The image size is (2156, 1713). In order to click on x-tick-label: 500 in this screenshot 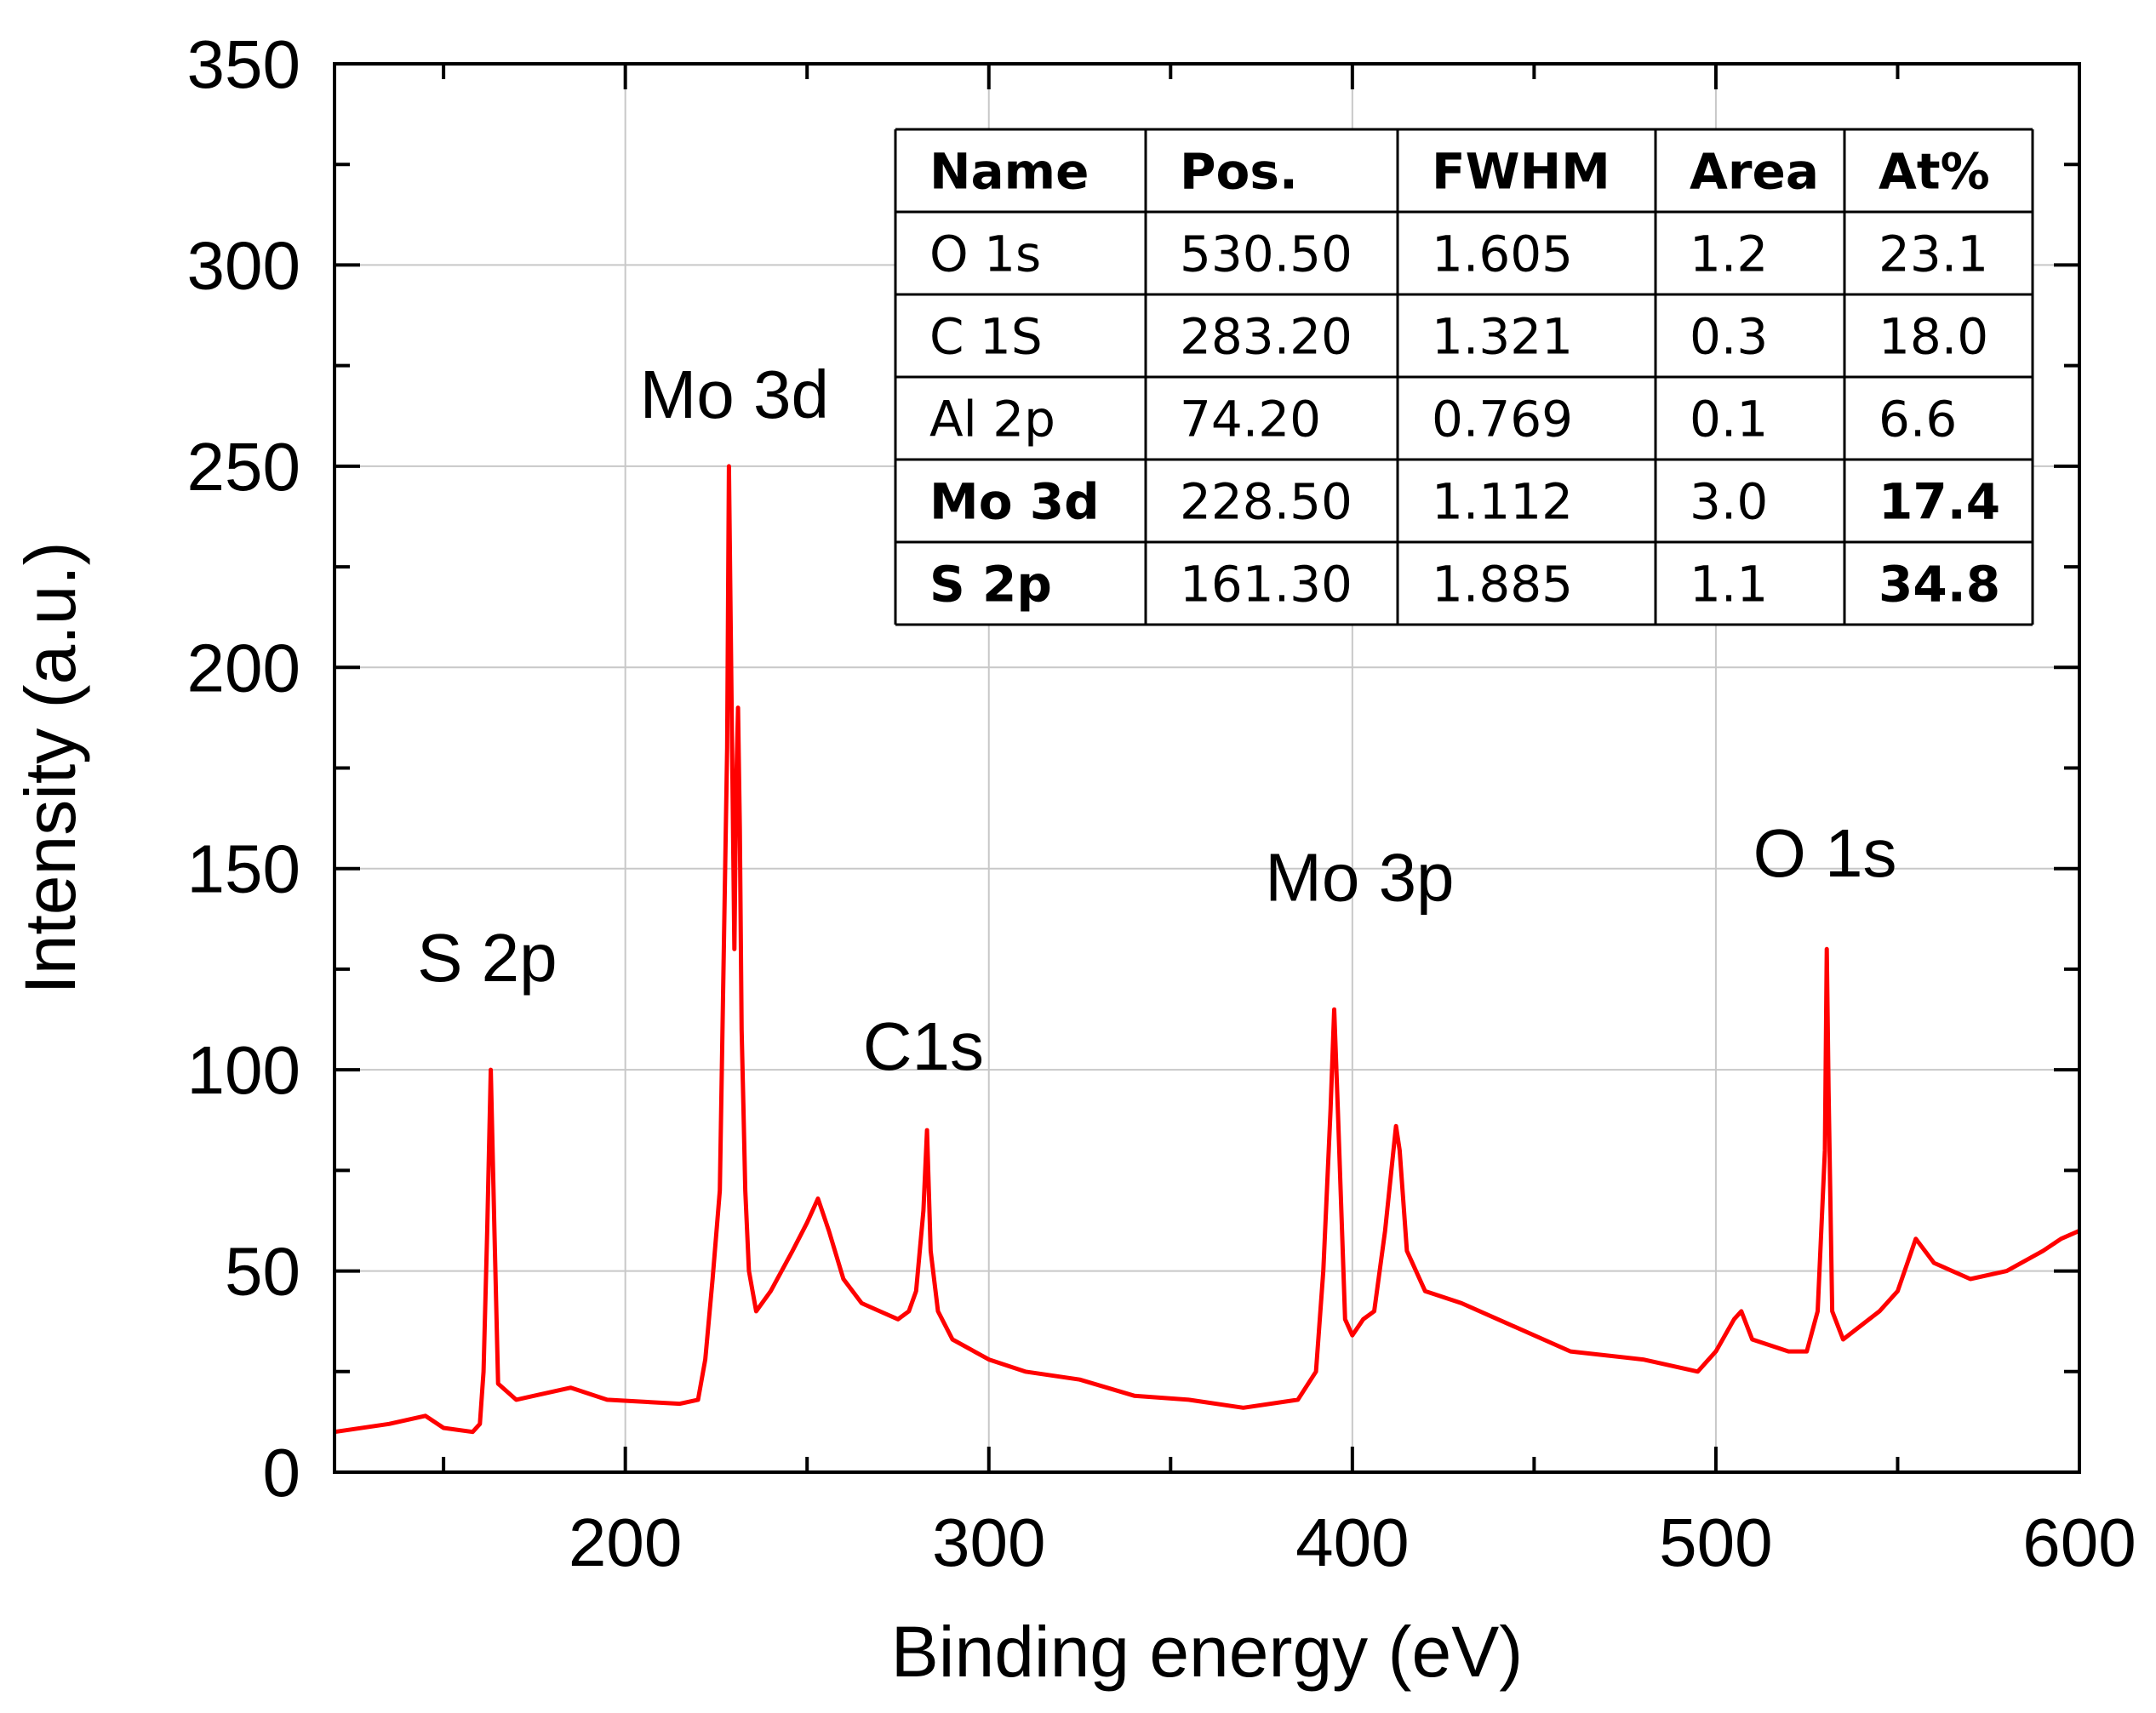, I will do `click(1716, 1542)`.